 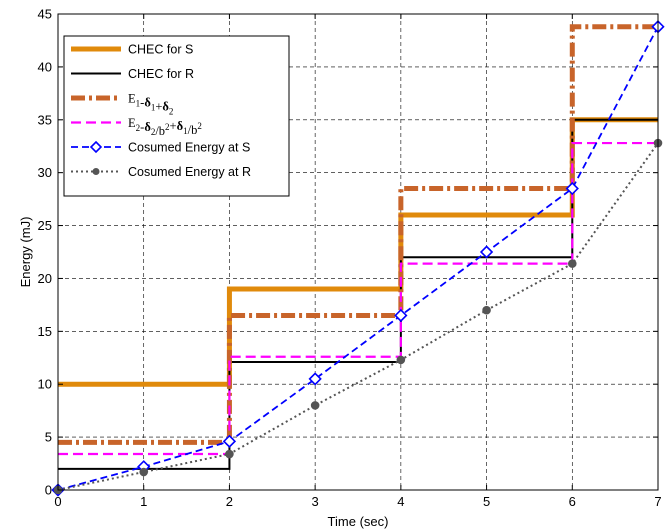 I want to click on x-axis-label: Time (sec), so click(x=358, y=521).